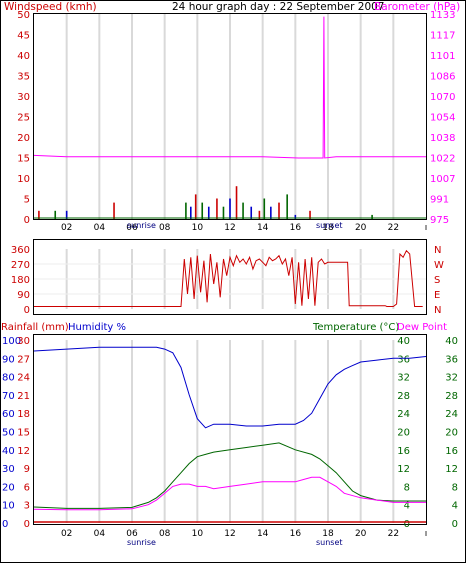  I want to click on humidity-tick-label: 50, so click(8, 433).